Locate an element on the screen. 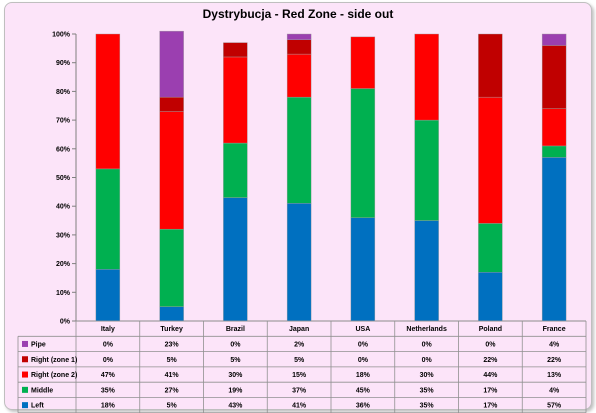 The height and width of the screenshot is (413, 596). y-tick-label: 0% is located at coordinates (65, 322).